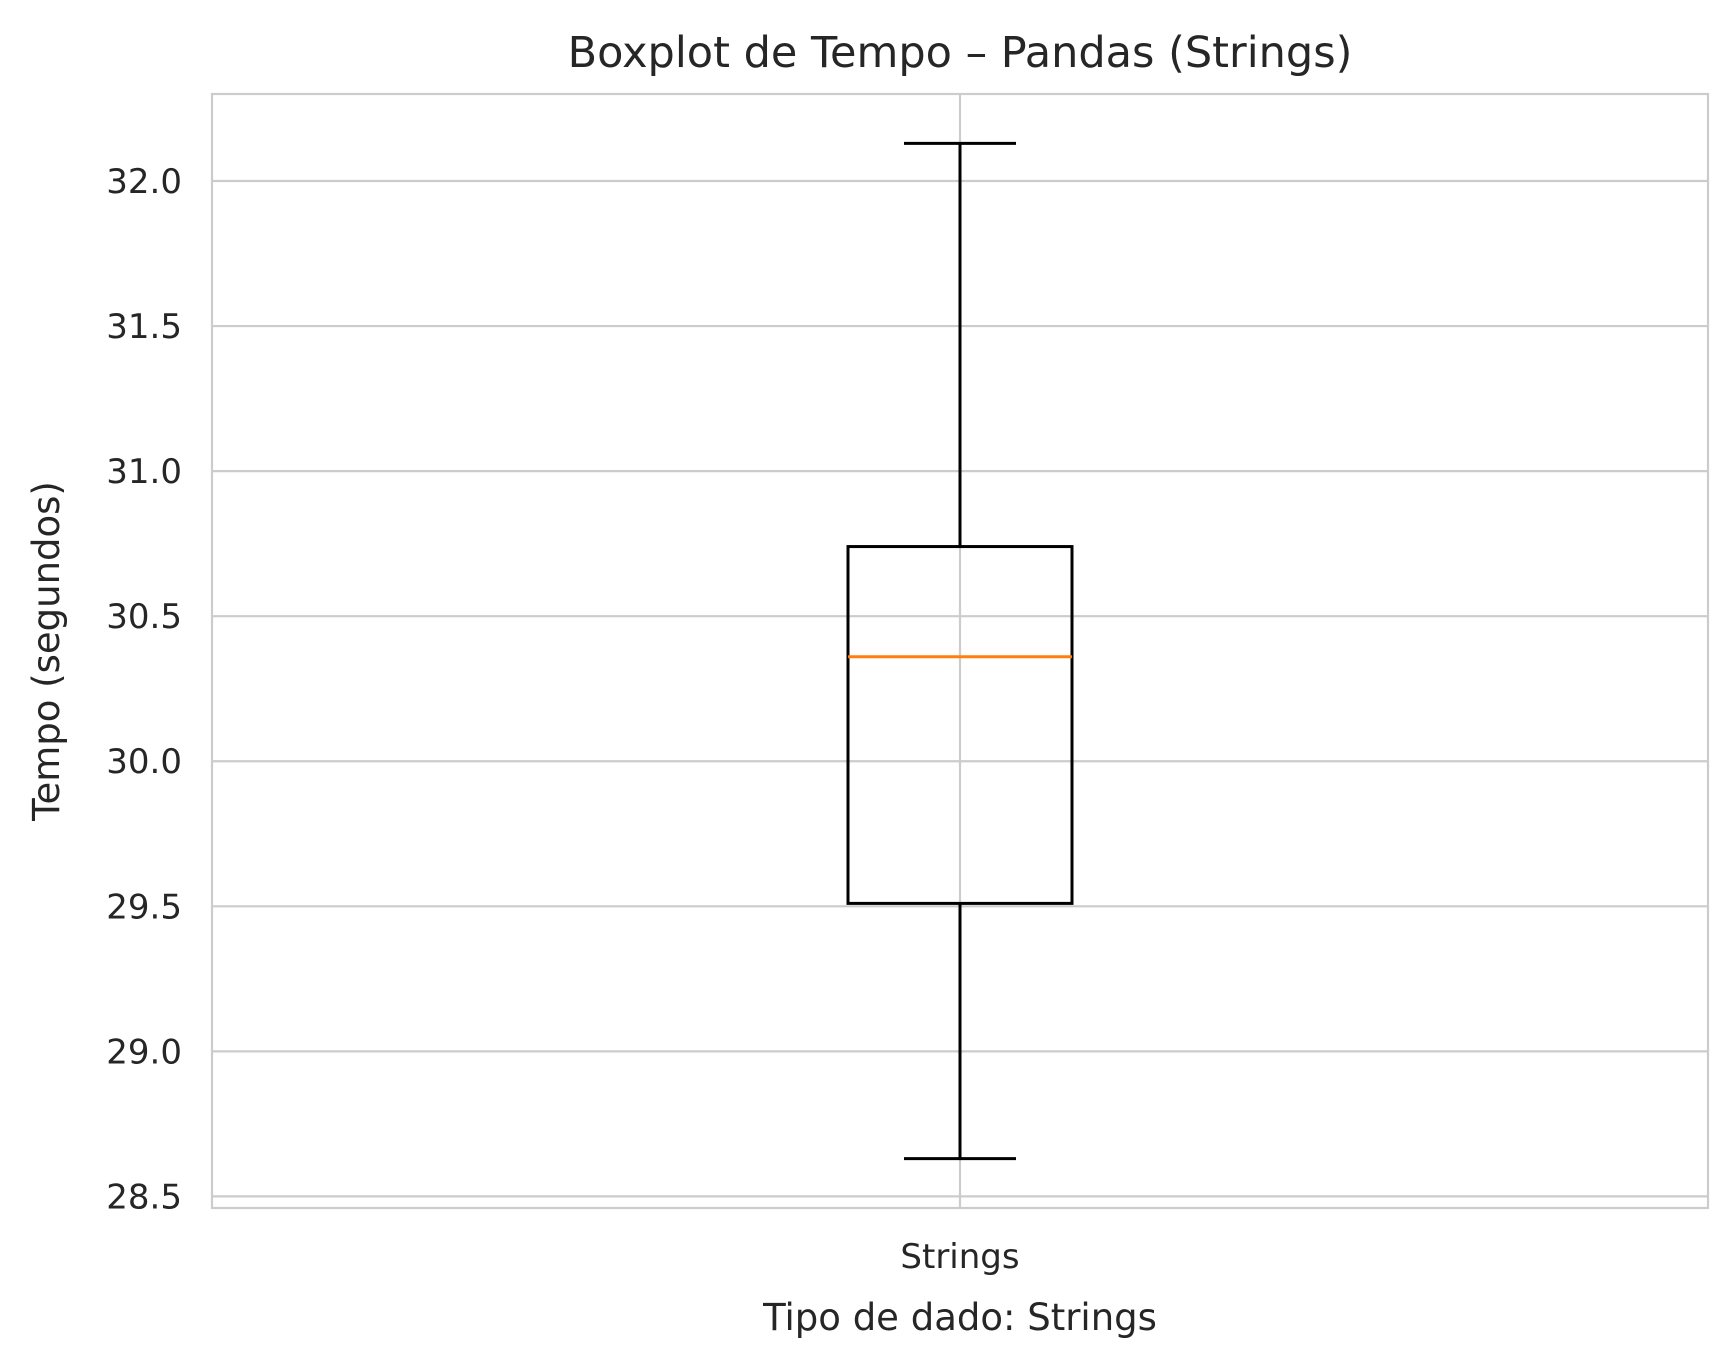 This screenshot has width=1728, height=1361. Describe the element at coordinates (144, 617) in the screenshot. I see `y-tick-label: 30.5` at that location.